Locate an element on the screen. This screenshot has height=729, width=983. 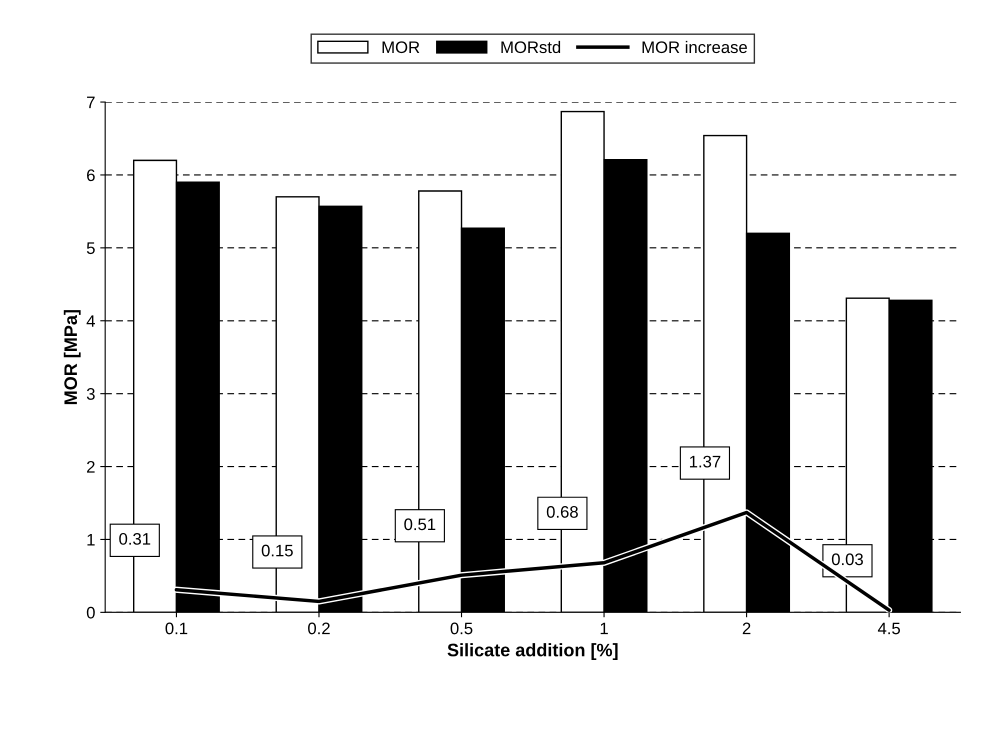
y-axis-title: MOR [MPa] is located at coordinates (72, 357).